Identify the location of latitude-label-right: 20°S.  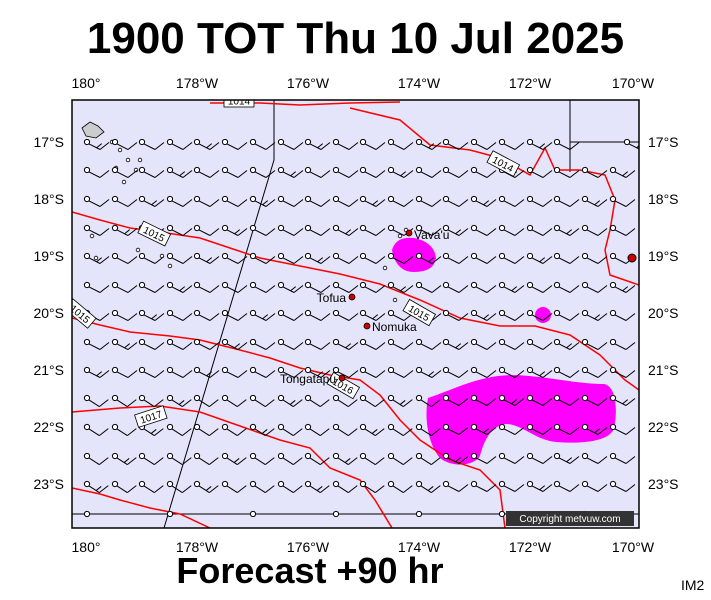
(663, 313).